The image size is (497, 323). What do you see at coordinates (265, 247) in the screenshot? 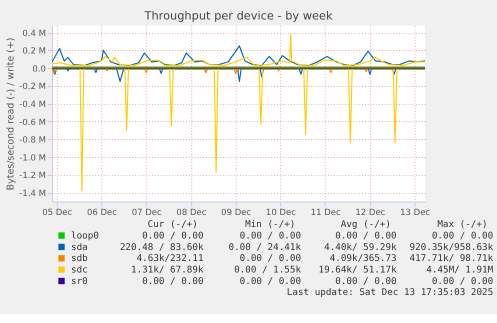
I see `text: 0.00 / 24.41k` at bounding box center [265, 247].